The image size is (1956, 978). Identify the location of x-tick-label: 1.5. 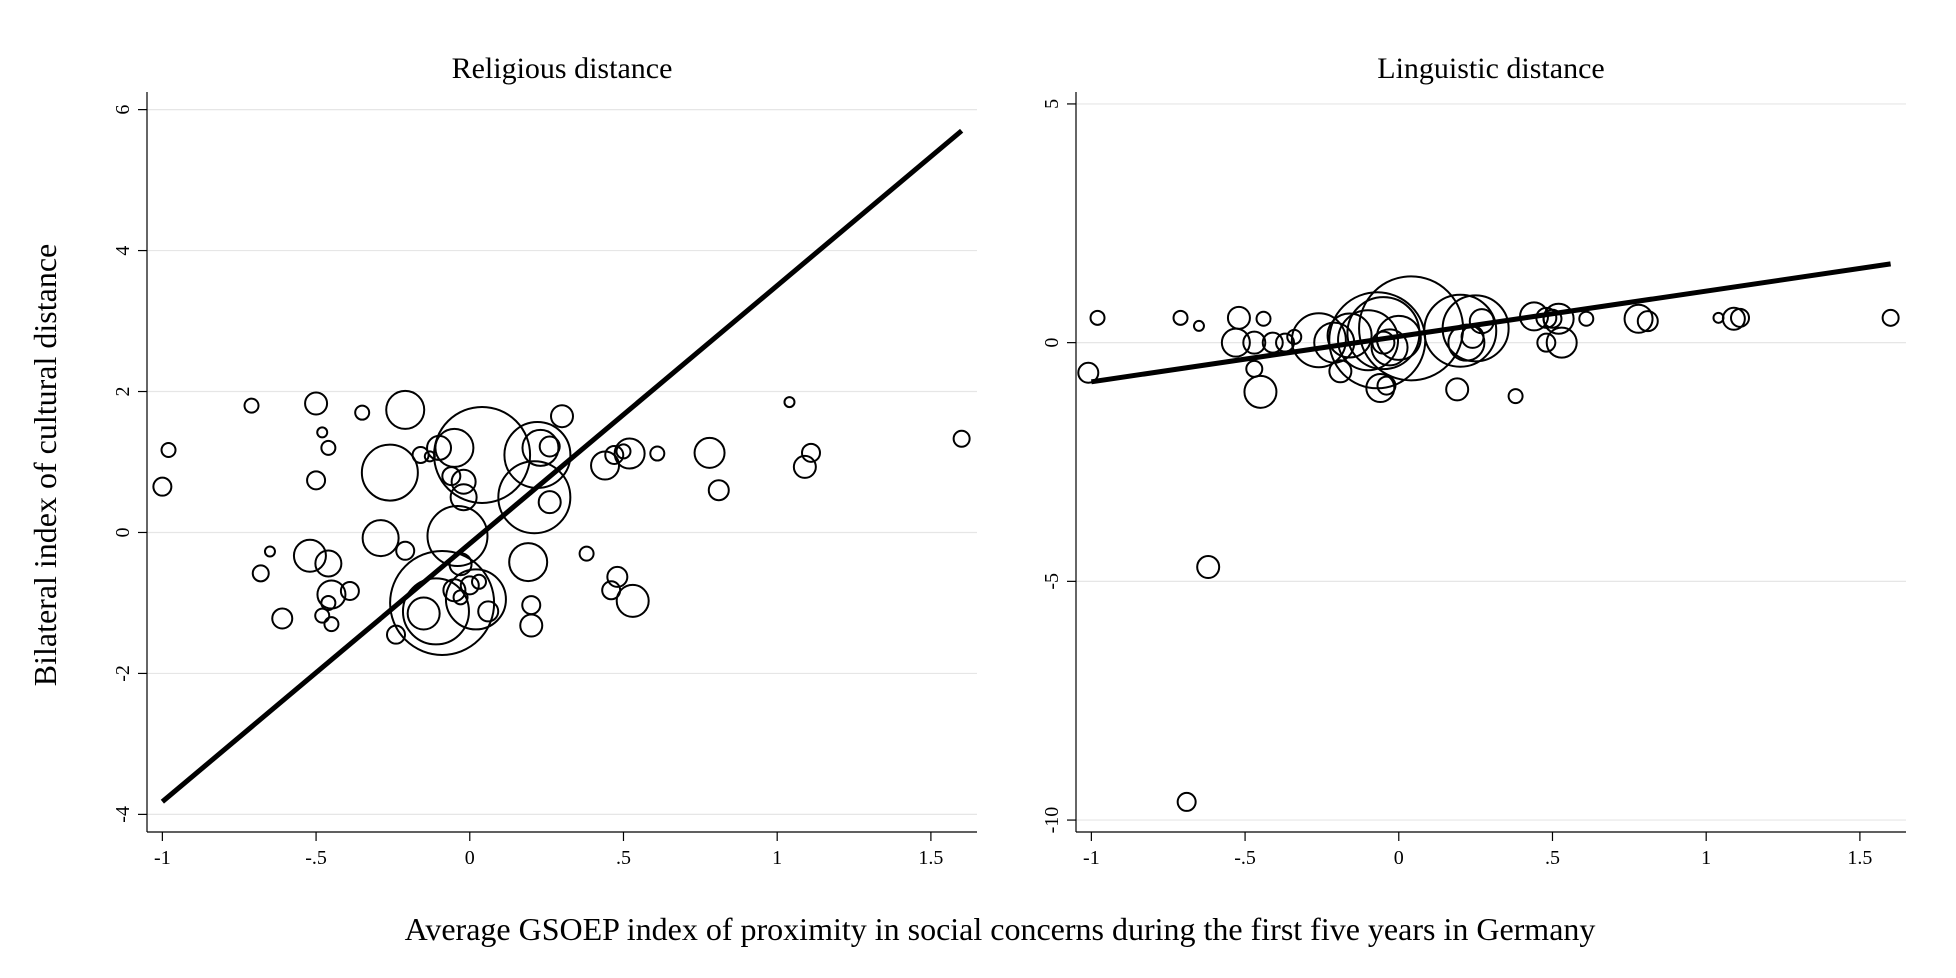
(1859, 858).